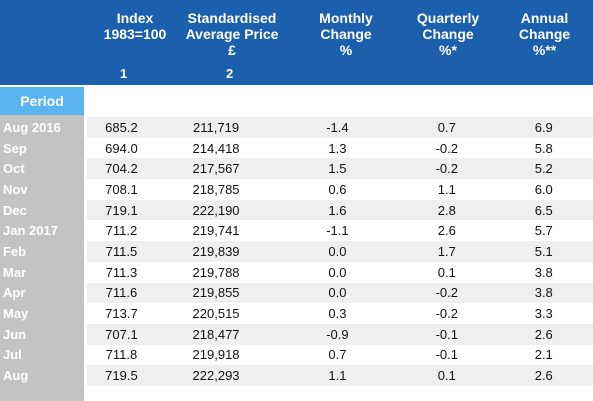 This screenshot has width=593, height=401. What do you see at coordinates (544, 34) in the screenshot?
I see `header-annual-line2: Change` at bounding box center [544, 34].